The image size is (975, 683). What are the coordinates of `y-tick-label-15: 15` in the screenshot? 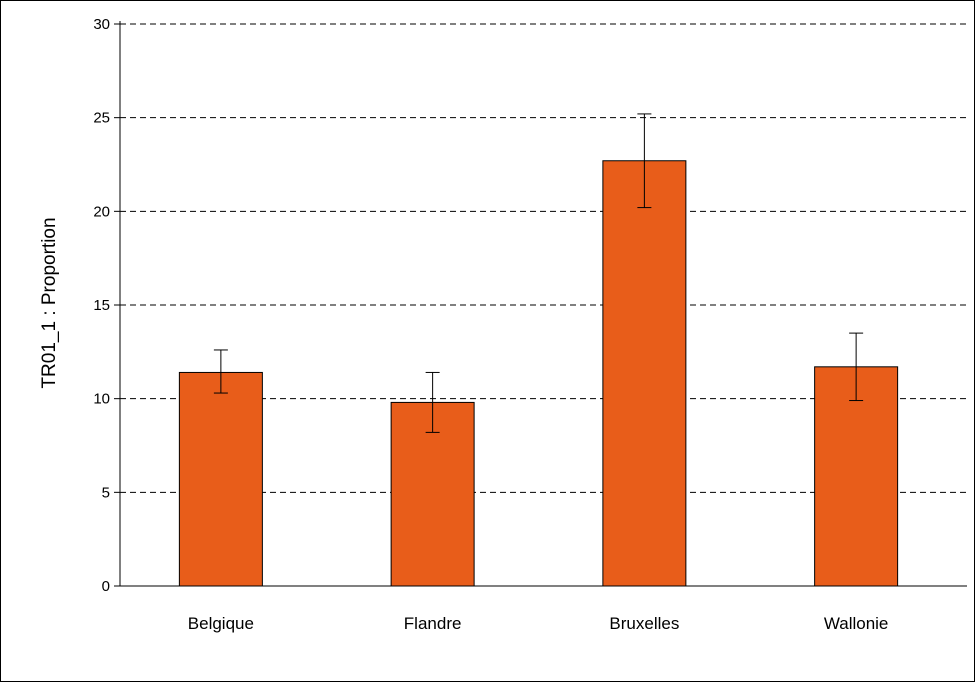 It's located at (101, 305).